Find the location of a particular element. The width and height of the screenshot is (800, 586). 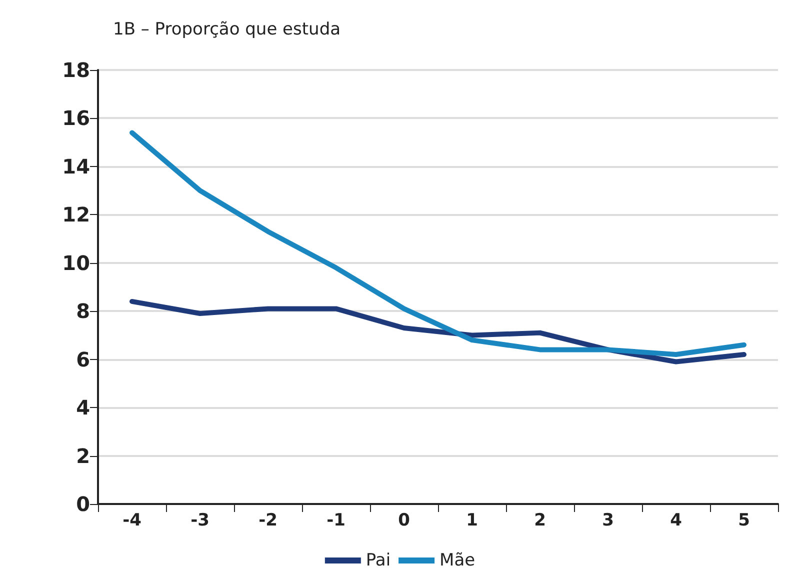

y-tick-label: 6 is located at coordinates (83, 359).